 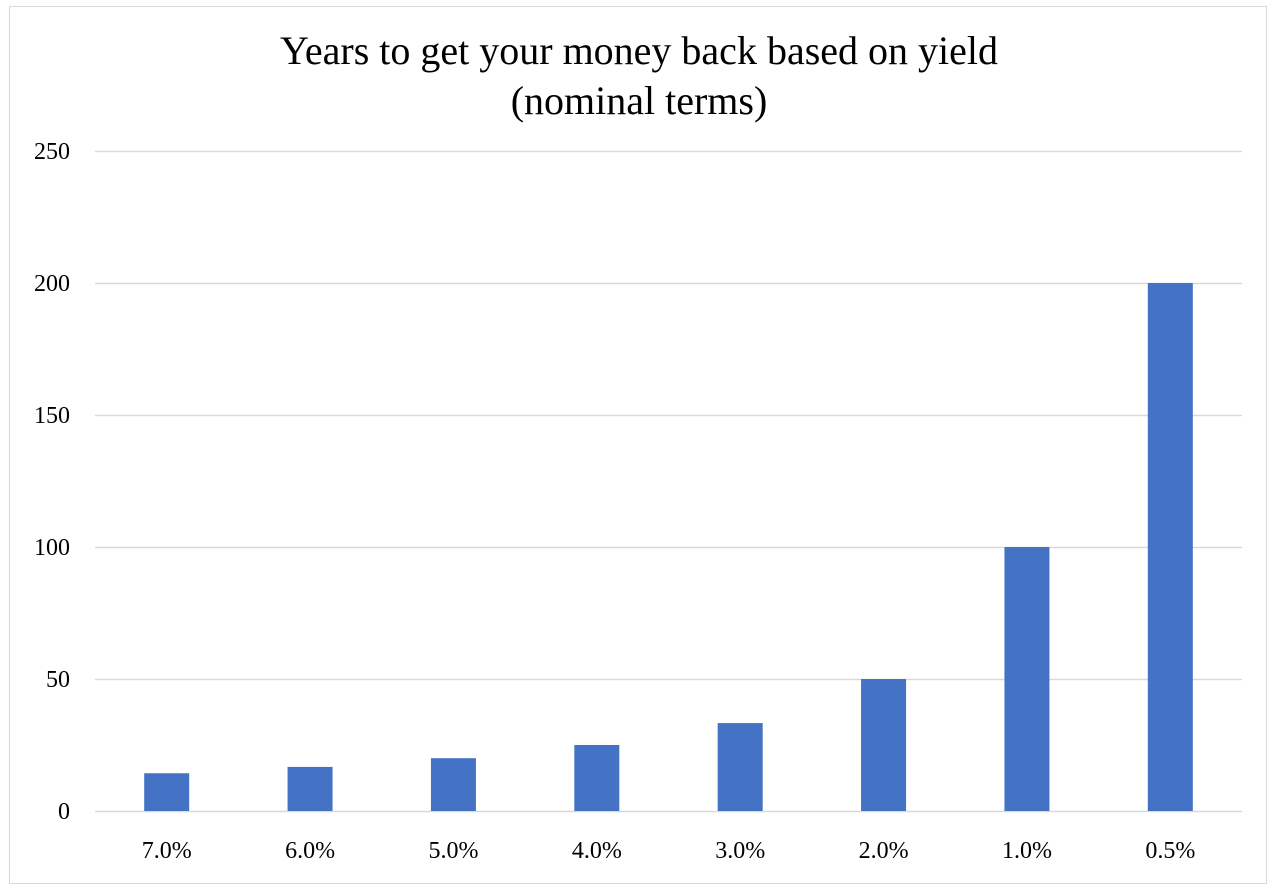 What do you see at coordinates (52, 284) in the screenshot?
I see `y-tick-label: 200` at bounding box center [52, 284].